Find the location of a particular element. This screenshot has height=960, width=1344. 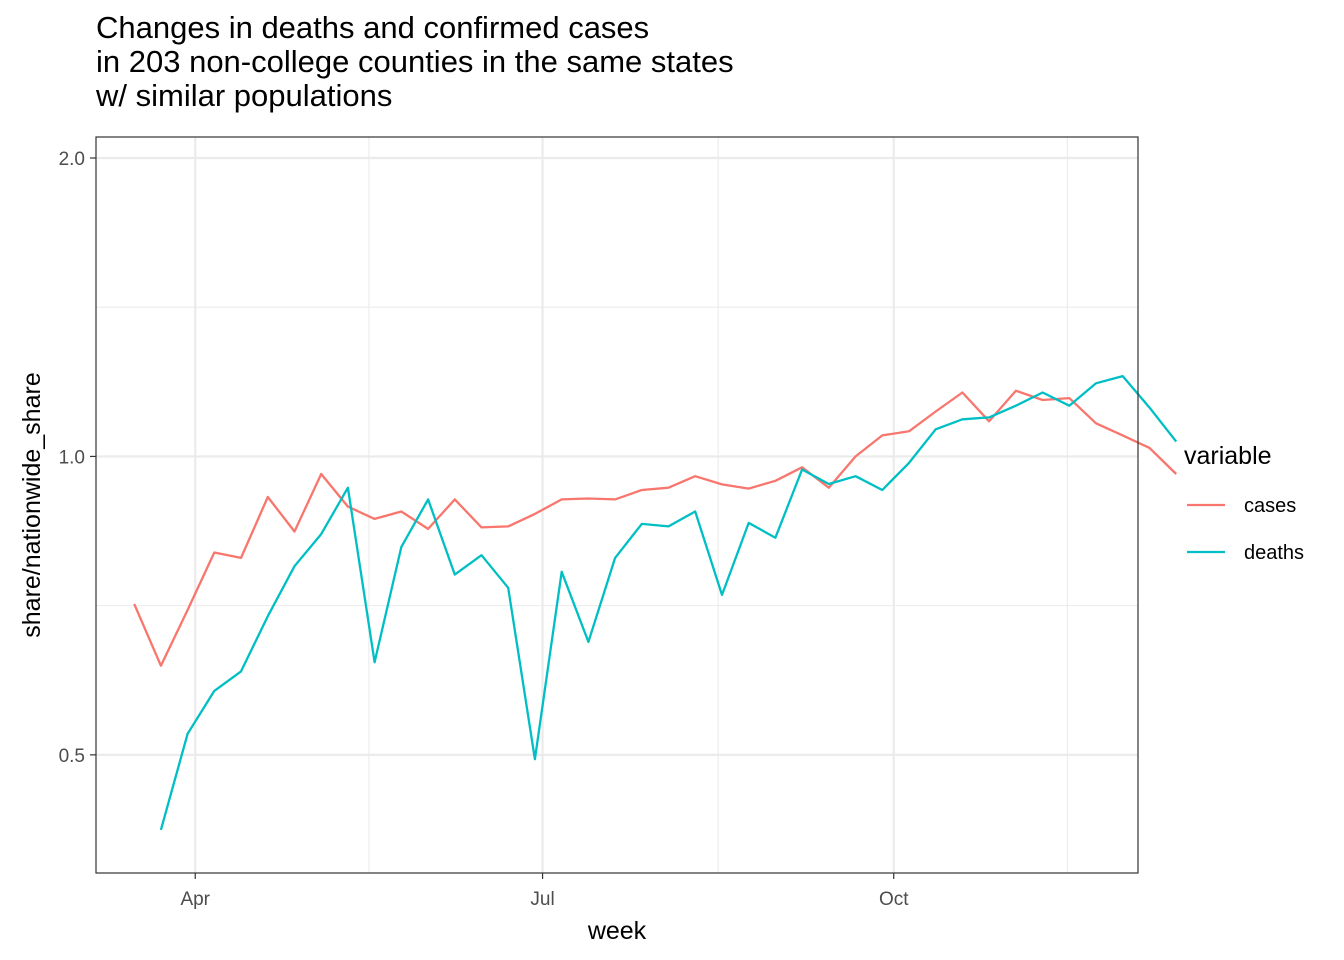

x-axis: Apr Jul Oct is located at coordinates (544, 891).